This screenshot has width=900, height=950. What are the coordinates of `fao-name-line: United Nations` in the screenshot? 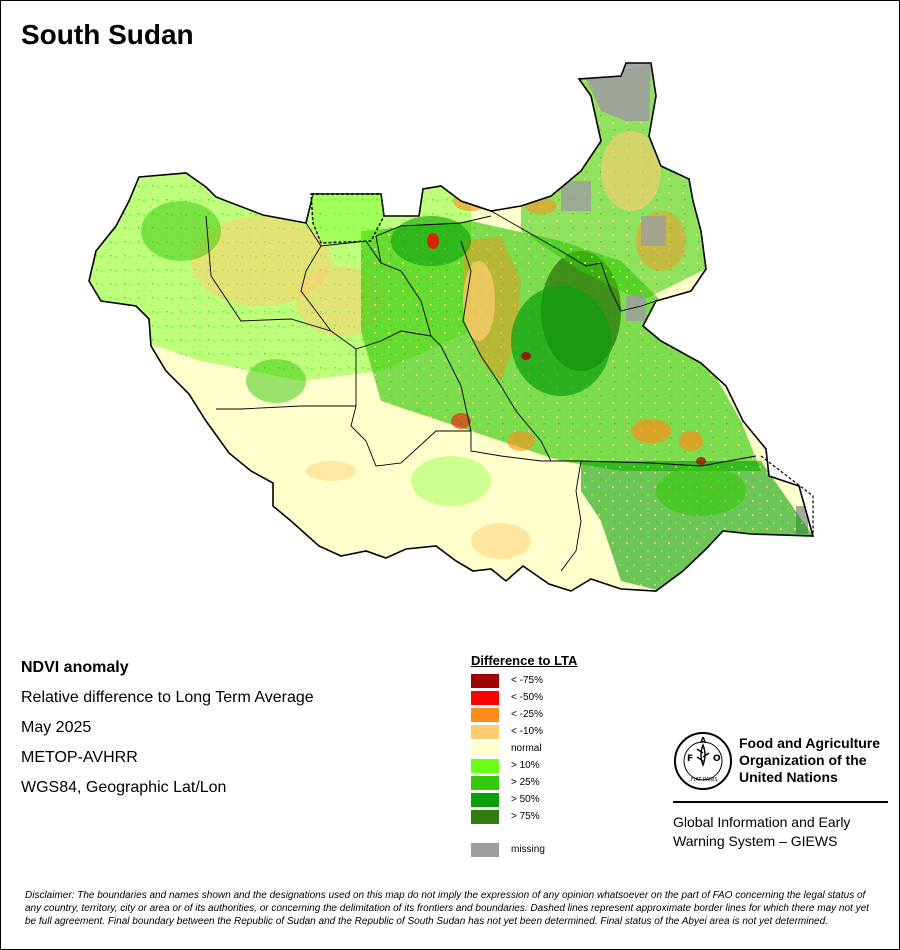 It's located at (788, 777).